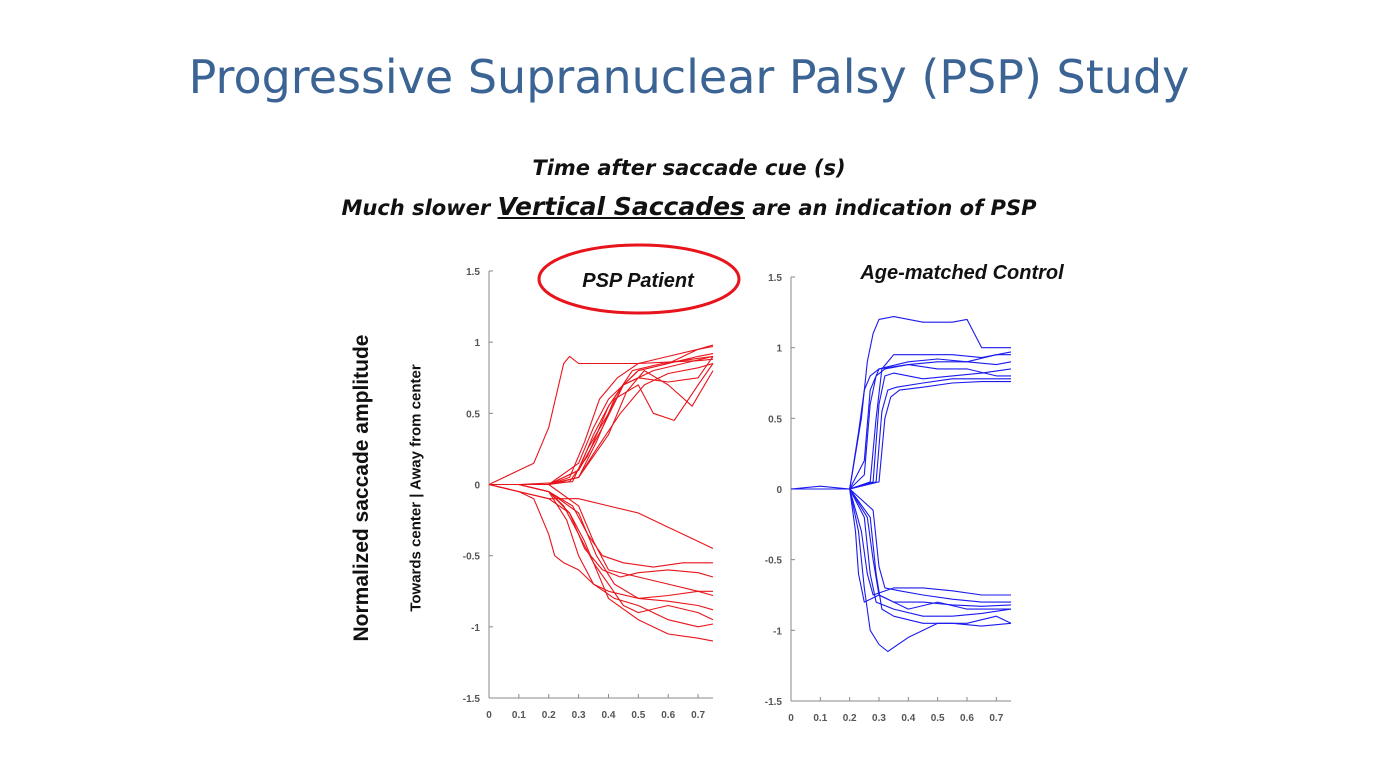 The height and width of the screenshot is (773, 1378). I want to click on subtitle-time-label: Time after saccade cue (s), so click(689, 168).